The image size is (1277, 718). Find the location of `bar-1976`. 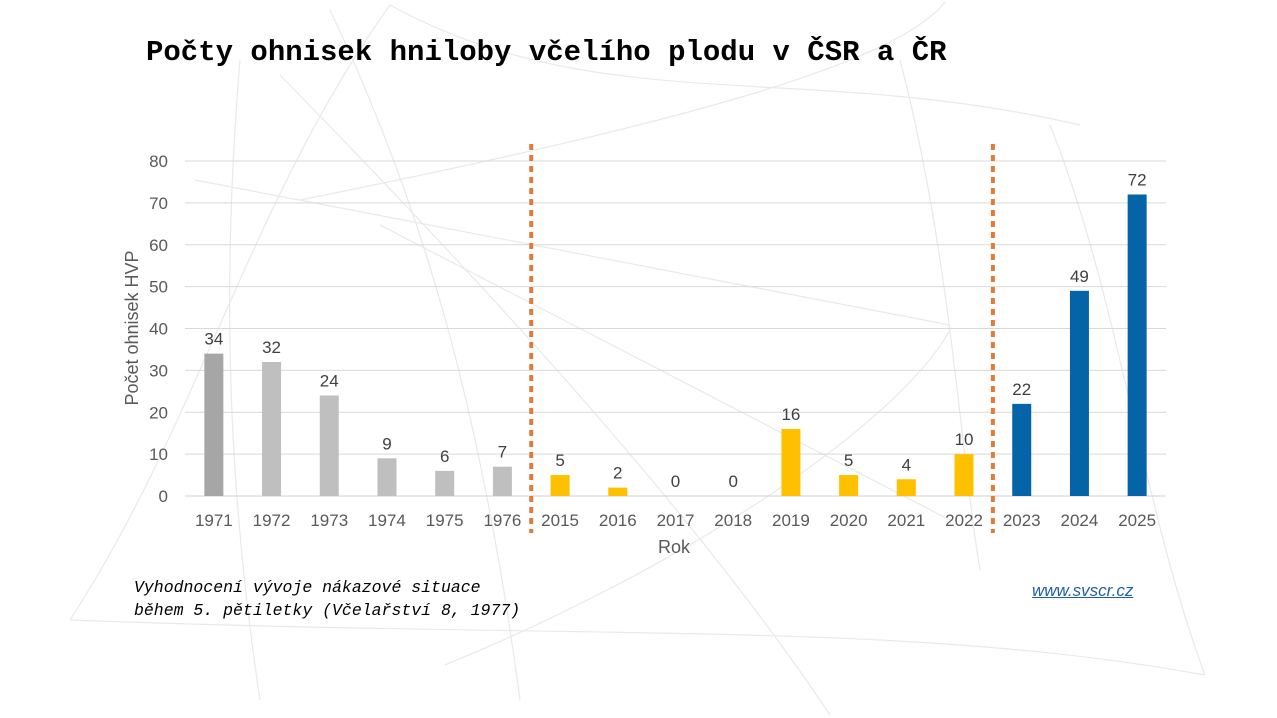

bar-1976 is located at coordinates (502, 481).